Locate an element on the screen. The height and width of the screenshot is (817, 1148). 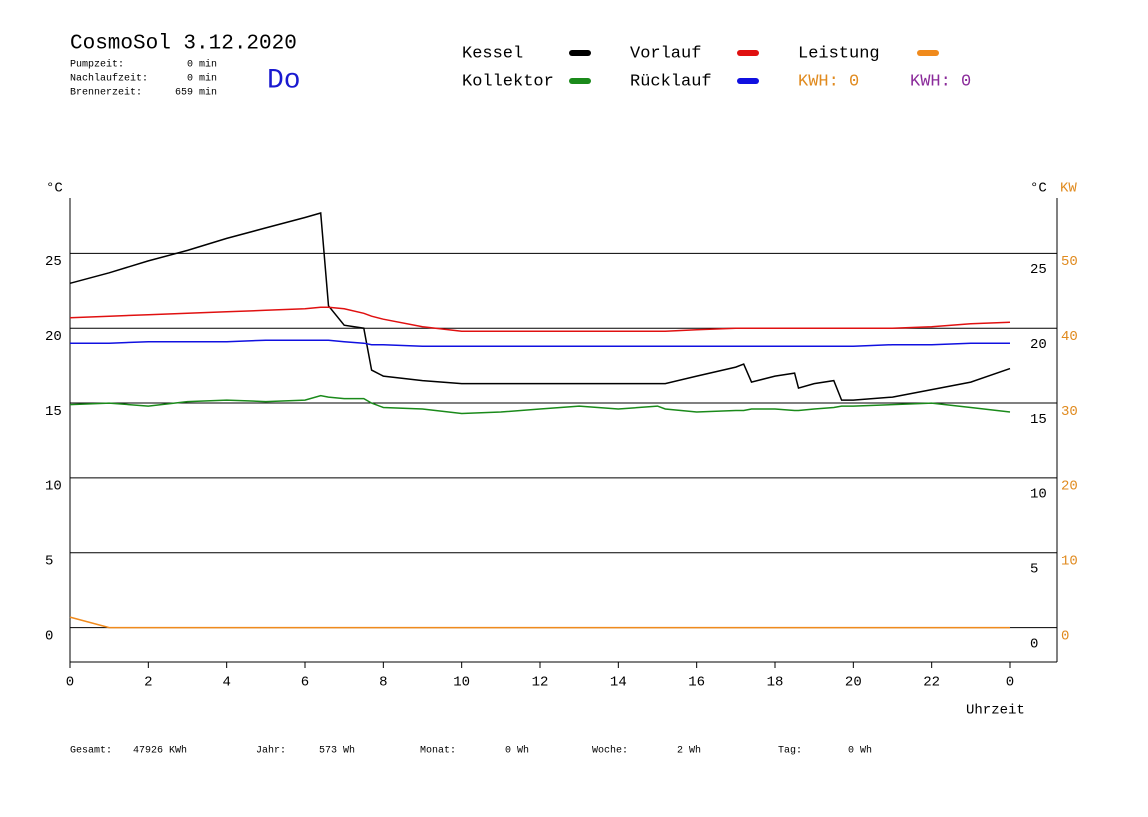
x-tick-label: 6 is located at coordinates (305, 683).